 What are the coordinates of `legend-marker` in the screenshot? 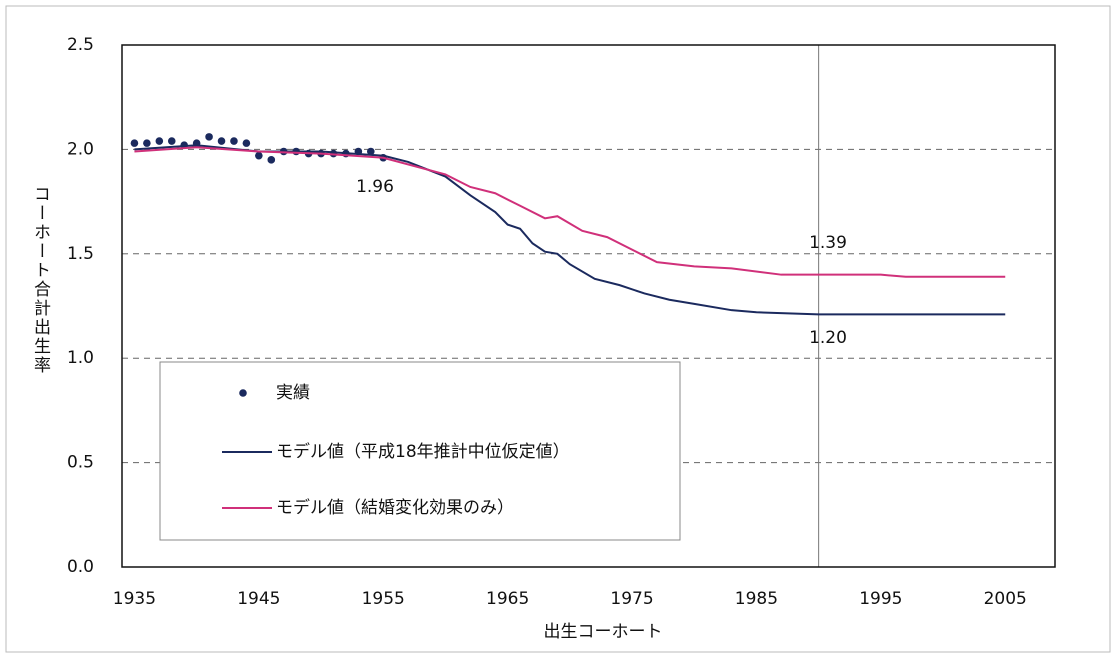 It's located at (243, 393).